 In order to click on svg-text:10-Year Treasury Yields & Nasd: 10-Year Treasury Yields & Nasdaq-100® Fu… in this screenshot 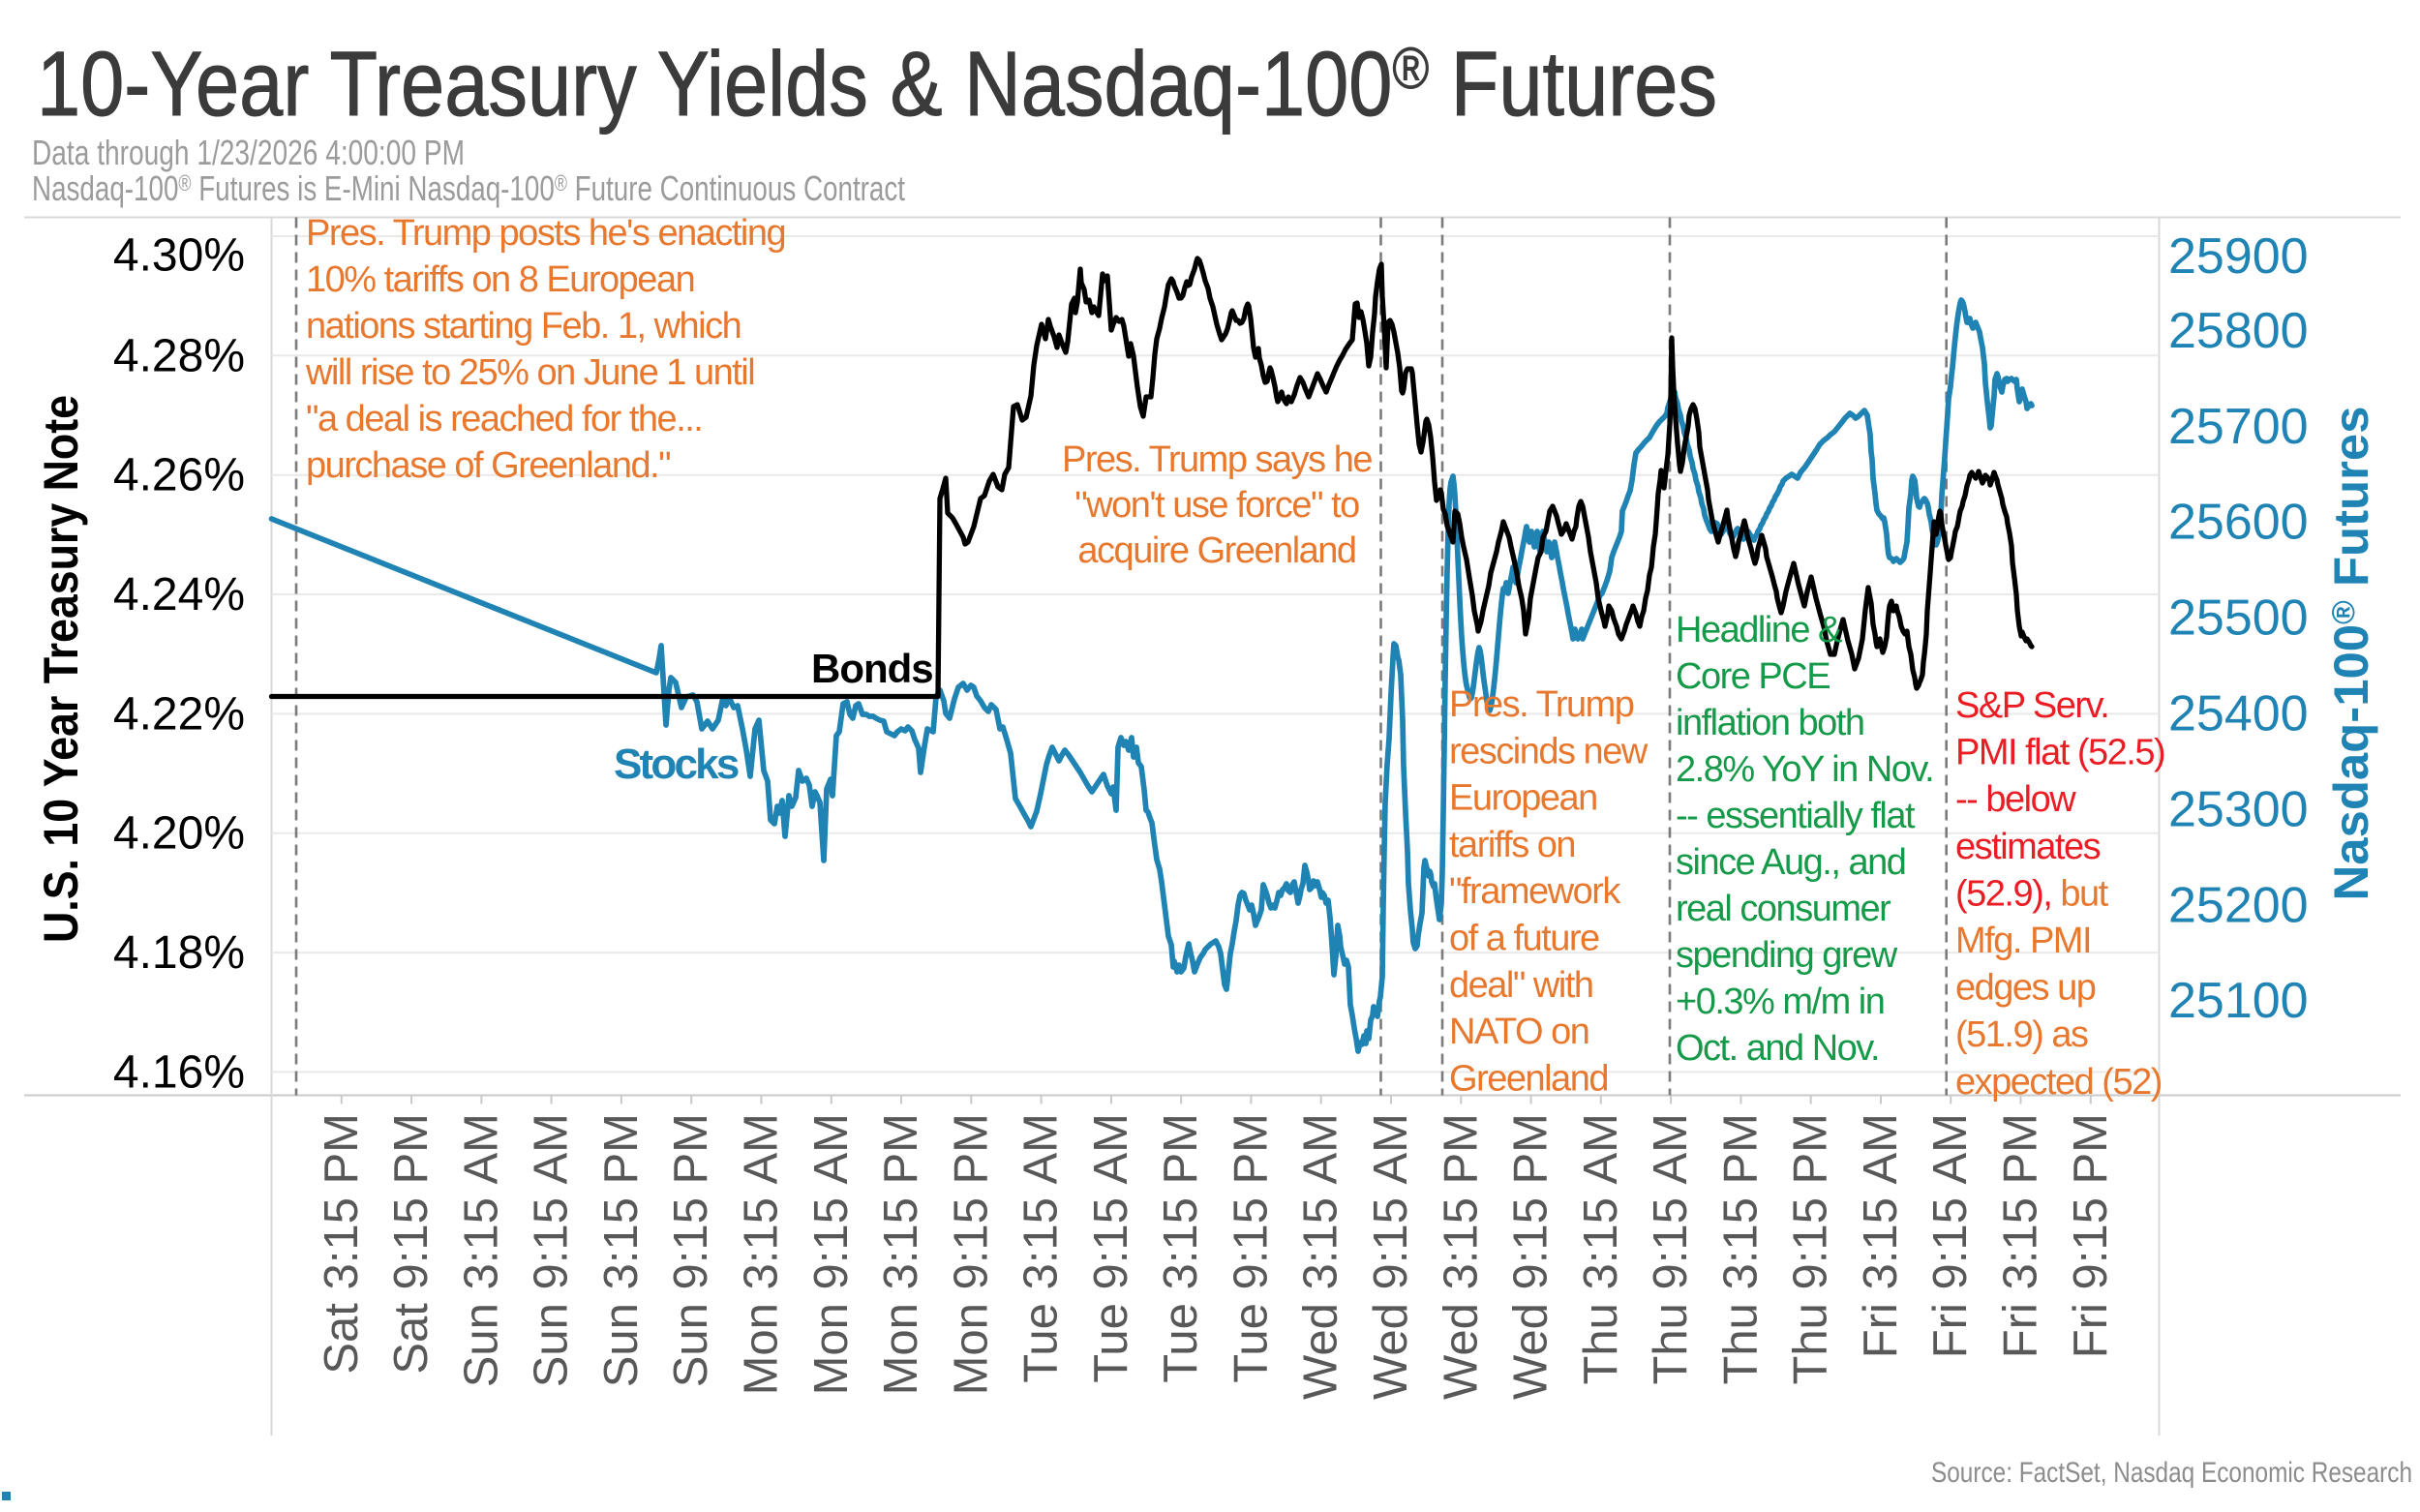, I will do `click(877, 84)`.